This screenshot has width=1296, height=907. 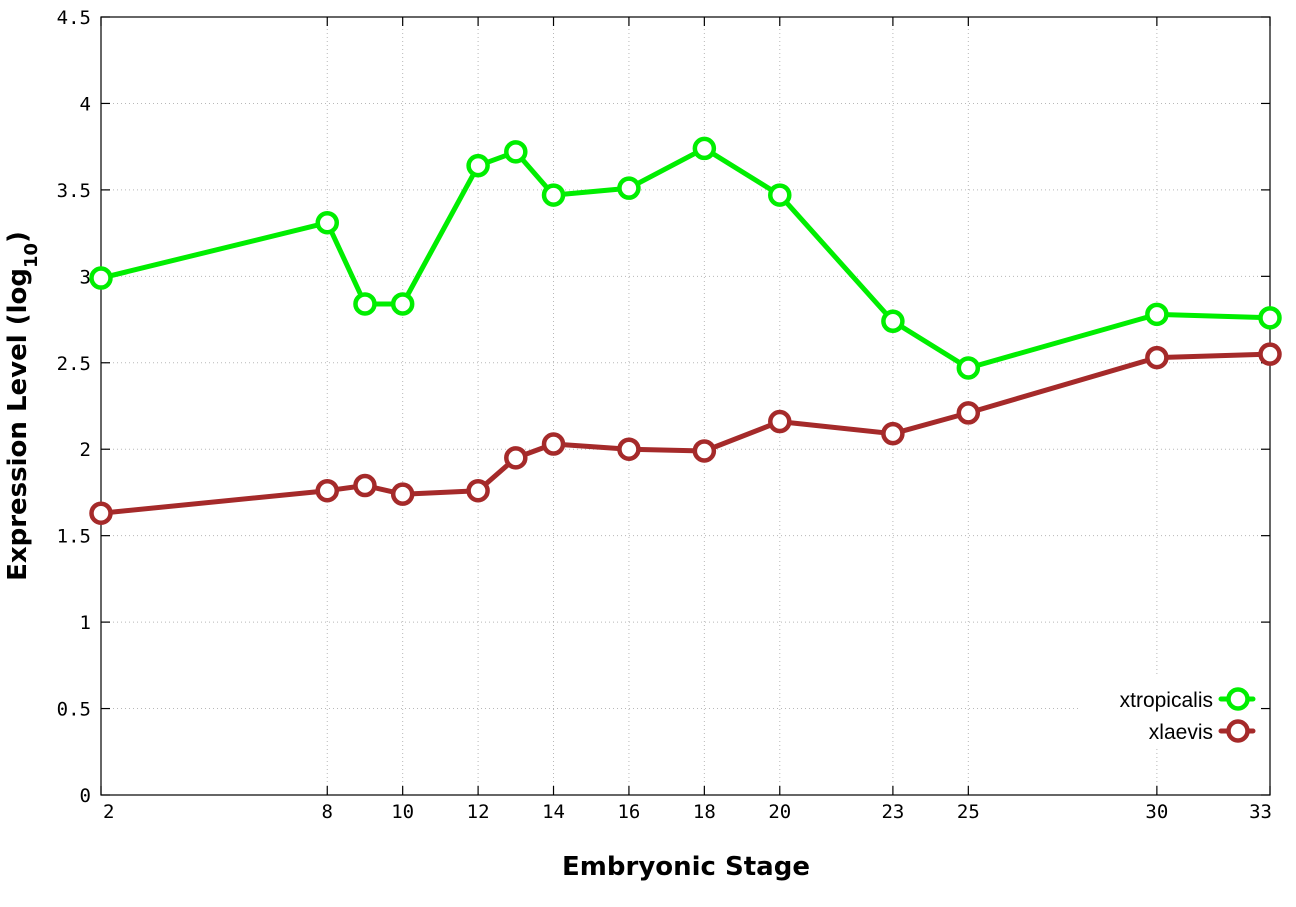 What do you see at coordinates (327, 812) in the screenshot?
I see `x-tick-label: 8` at bounding box center [327, 812].